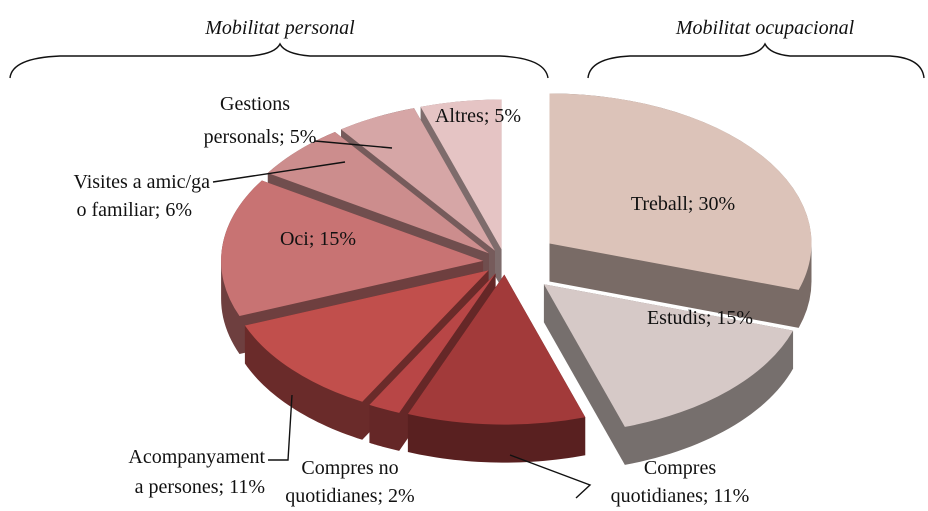 This screenshot has width=928, height=511. Describe the element at coordinates (255, 104) in the screenshot. I see `slice-label: Gestions` at that location.